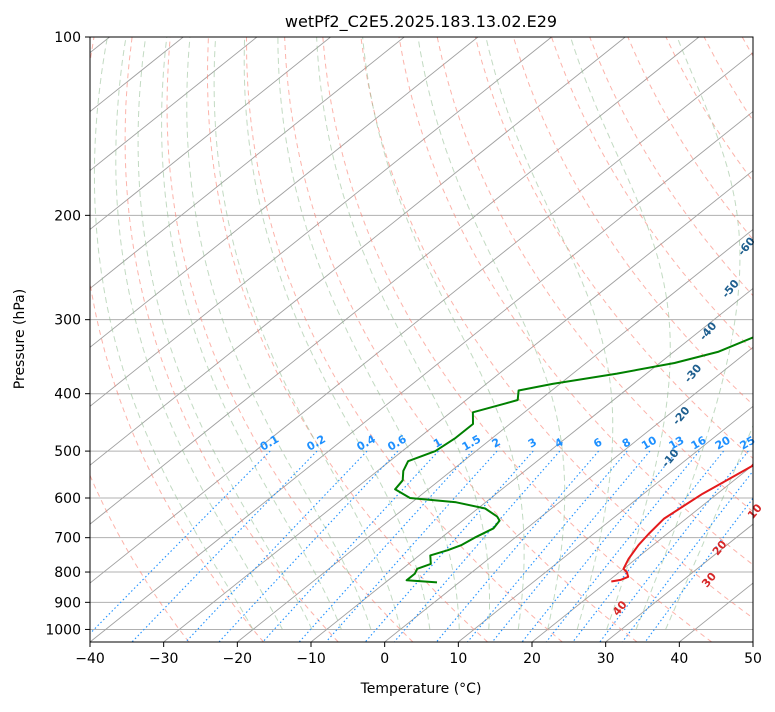  I want to click on y-tick-label: 800, so click(67, 573).